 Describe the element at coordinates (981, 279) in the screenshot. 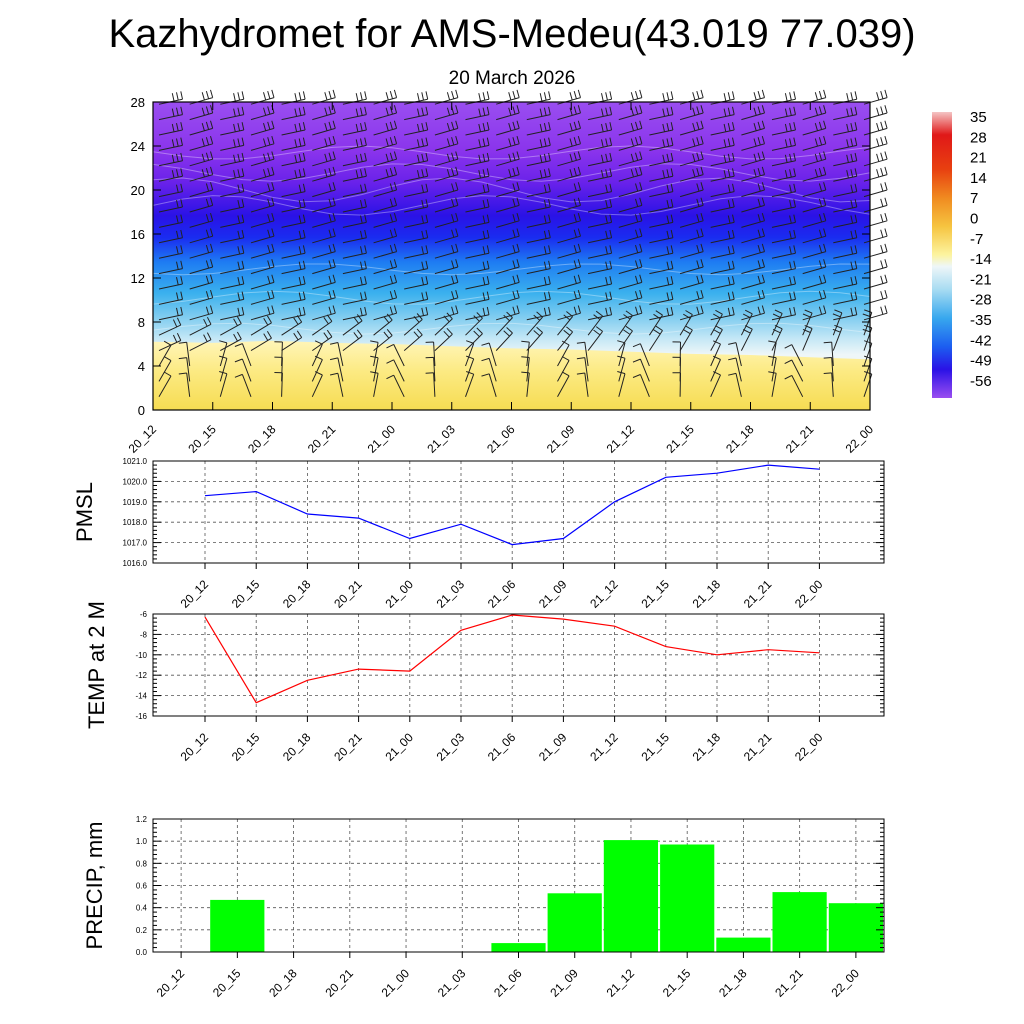

I see `colorbar-label: -21` at that location.